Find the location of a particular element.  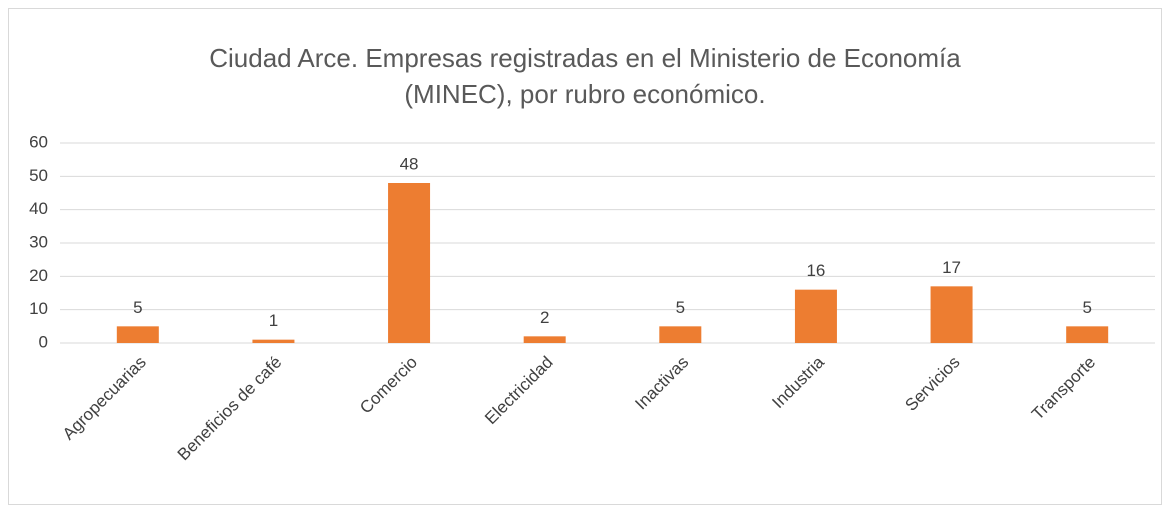

data-label: 1 is located at coordinates (273, 320).